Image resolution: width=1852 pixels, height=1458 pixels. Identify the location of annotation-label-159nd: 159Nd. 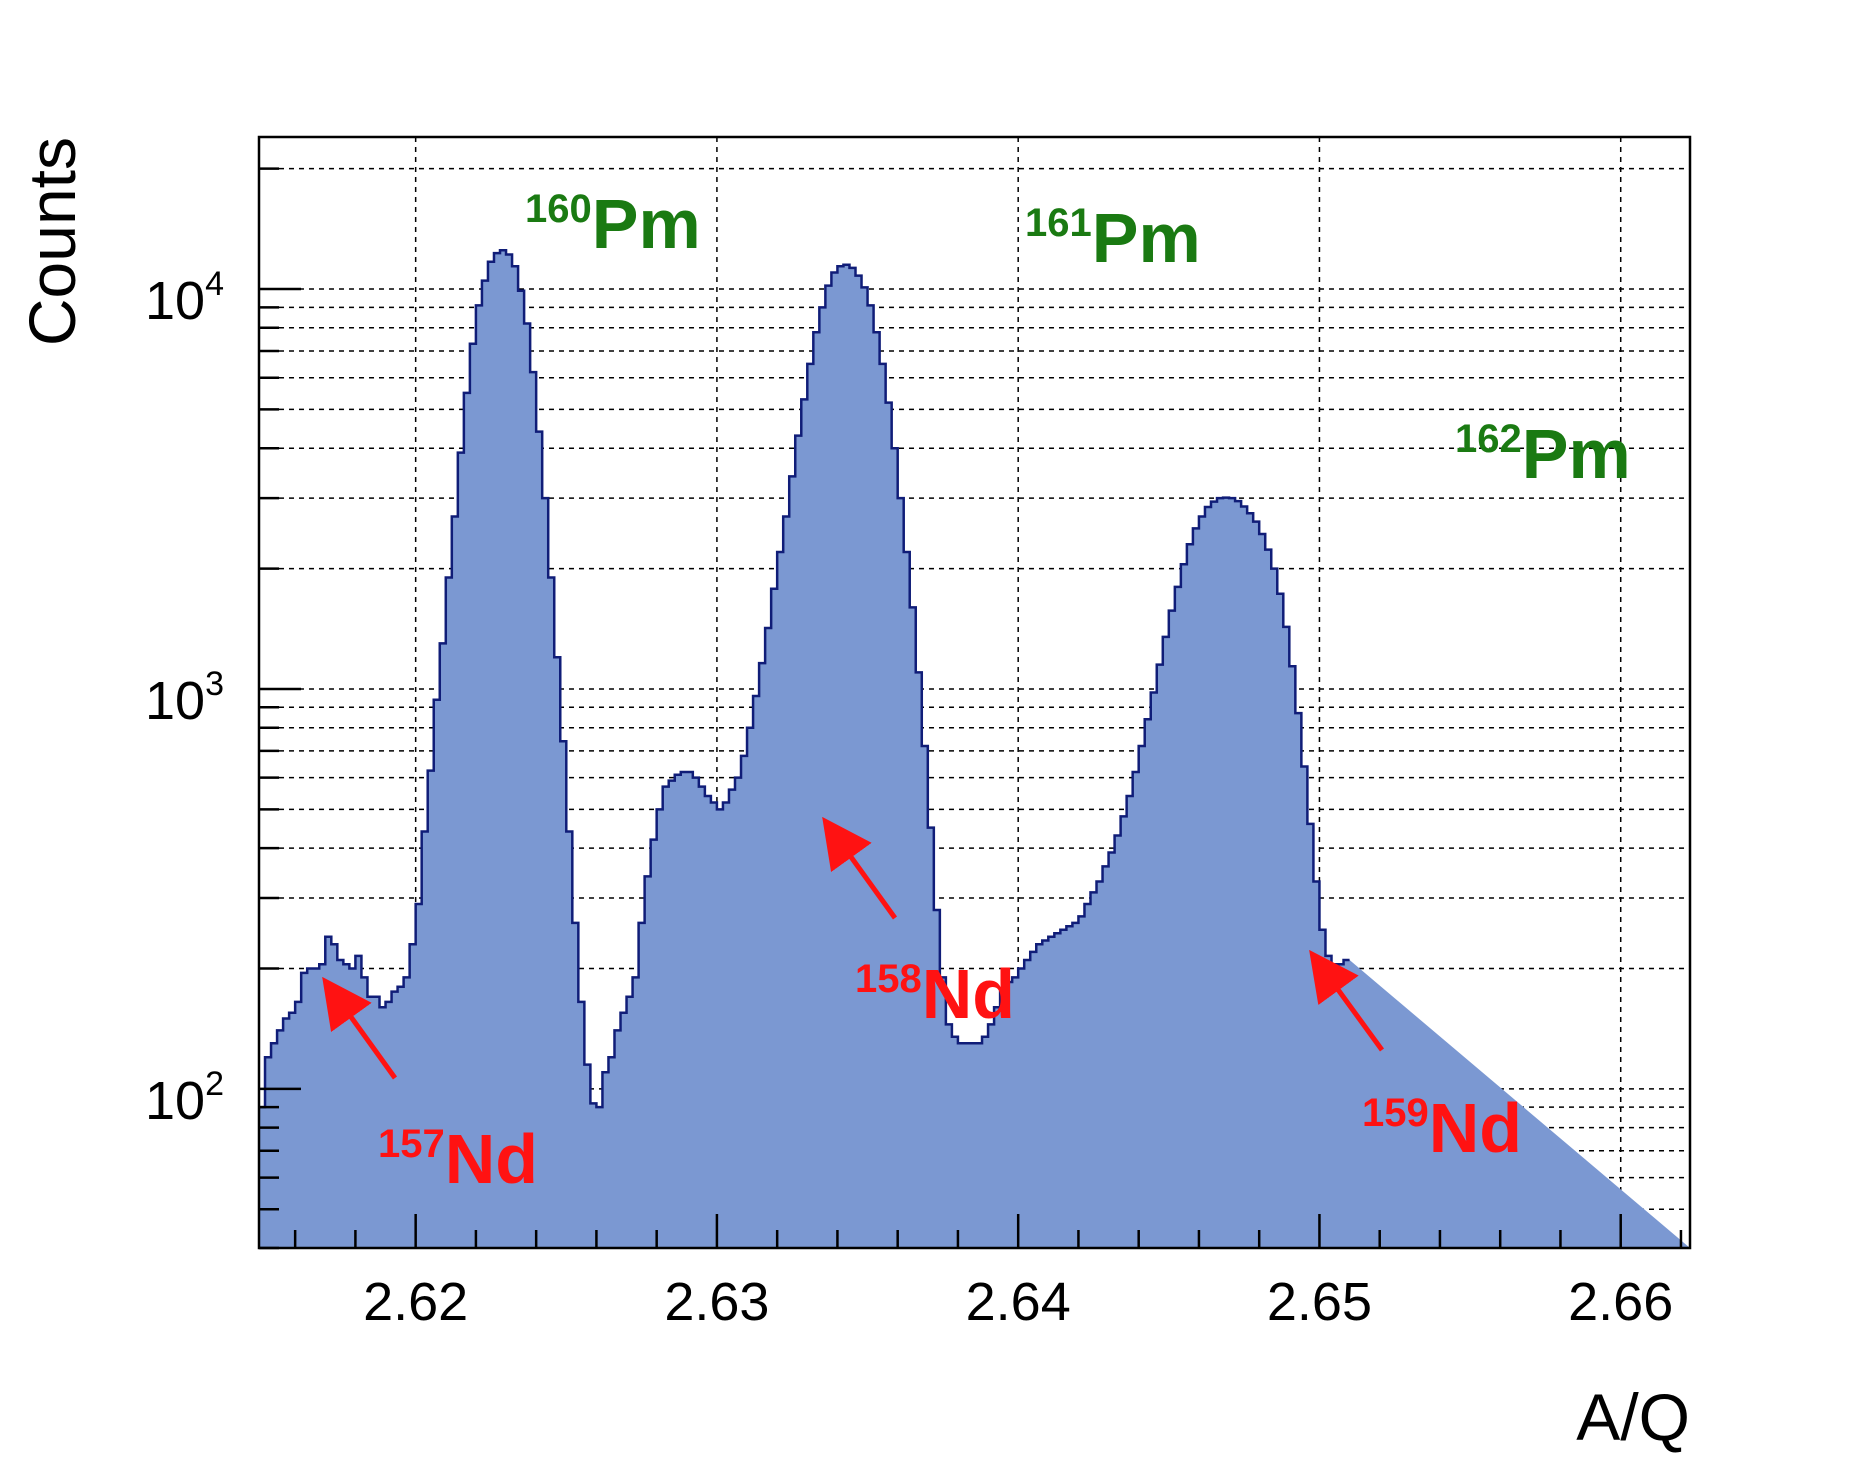
(1442, 1128).